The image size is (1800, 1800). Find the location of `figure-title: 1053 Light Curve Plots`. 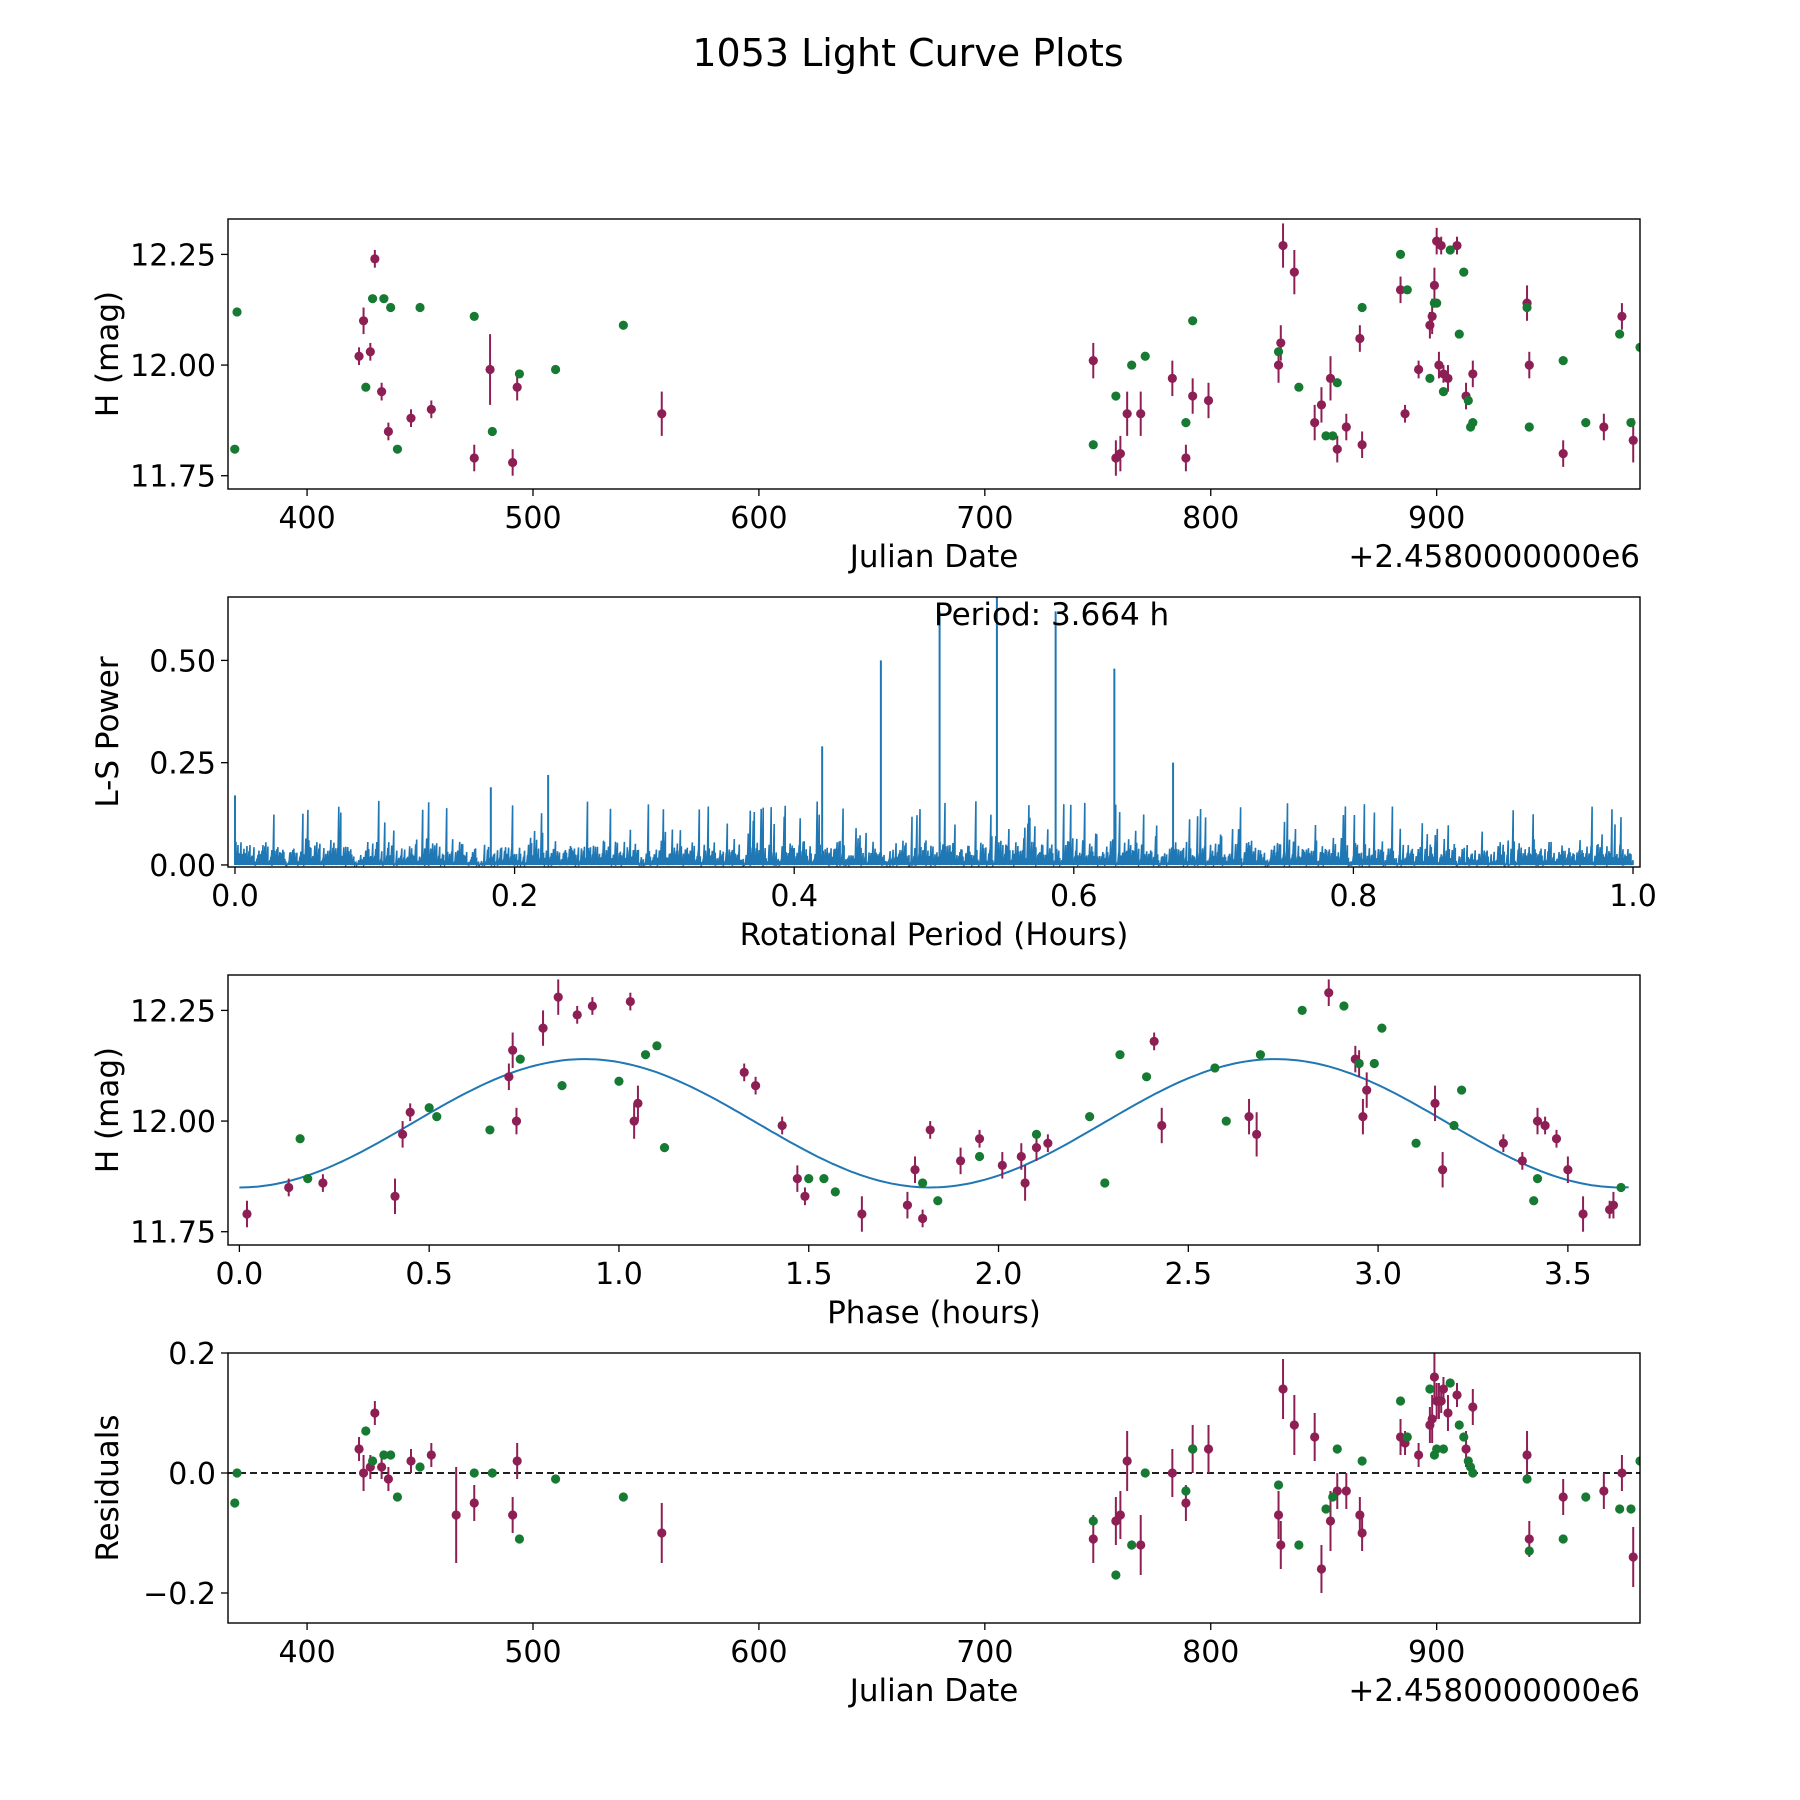

figure-title: 1053 Light Curve Plots is located at coordinates (907, 53).